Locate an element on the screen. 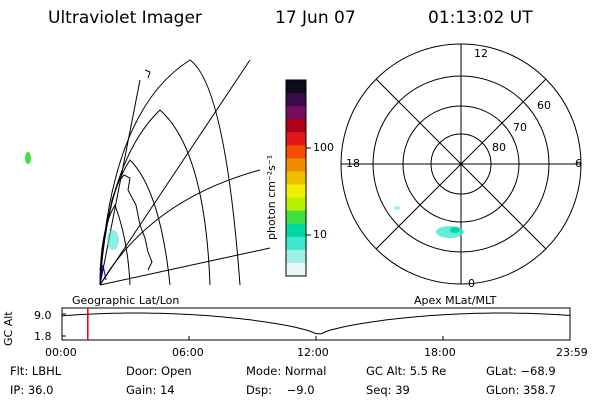  mlt-label-6: 6 is located at coordinates (578, 163).